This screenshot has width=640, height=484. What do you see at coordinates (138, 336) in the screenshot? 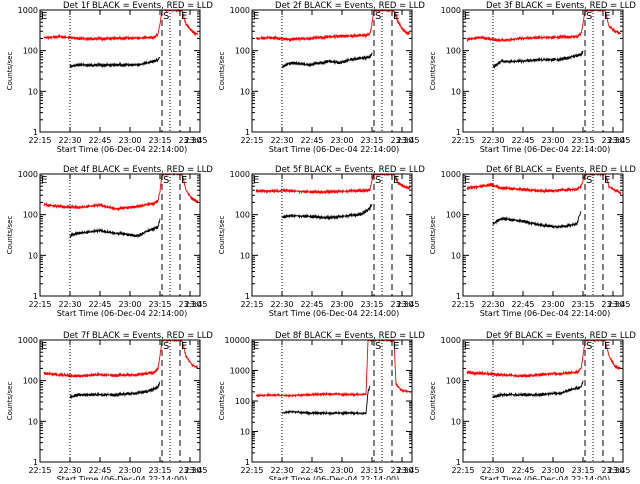
I see `chart-title: Det 7f BLACK = Events, RED = LLD` at bounding box center [138, 336].